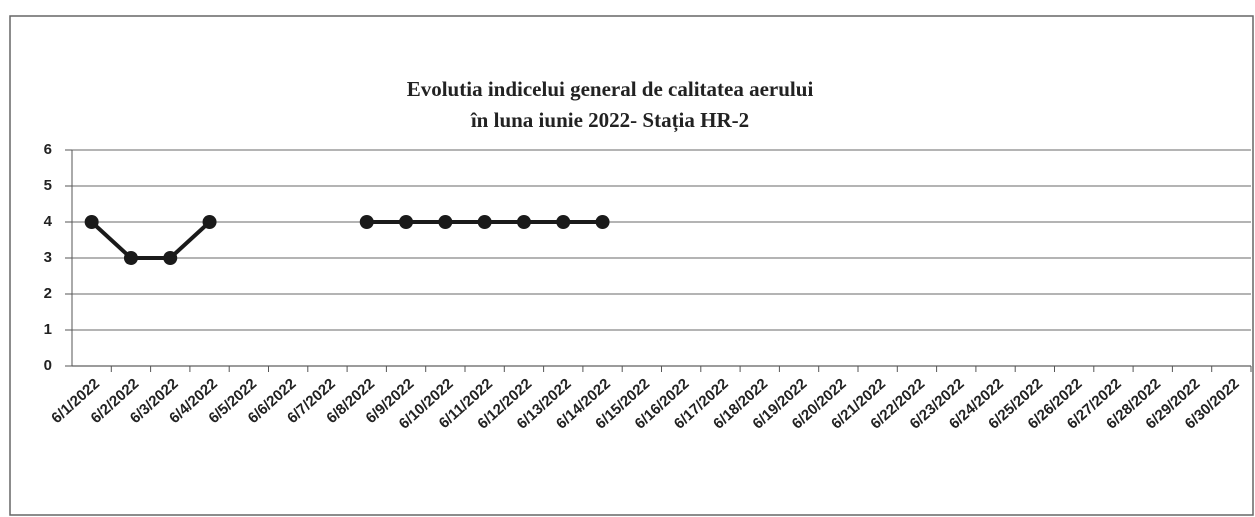 This screenshot has height=517, width=1255. What do you see at coordinates (48, 365) in the screenshot?
I see `y-tick-label: 0` at bounding box center [48, 365].